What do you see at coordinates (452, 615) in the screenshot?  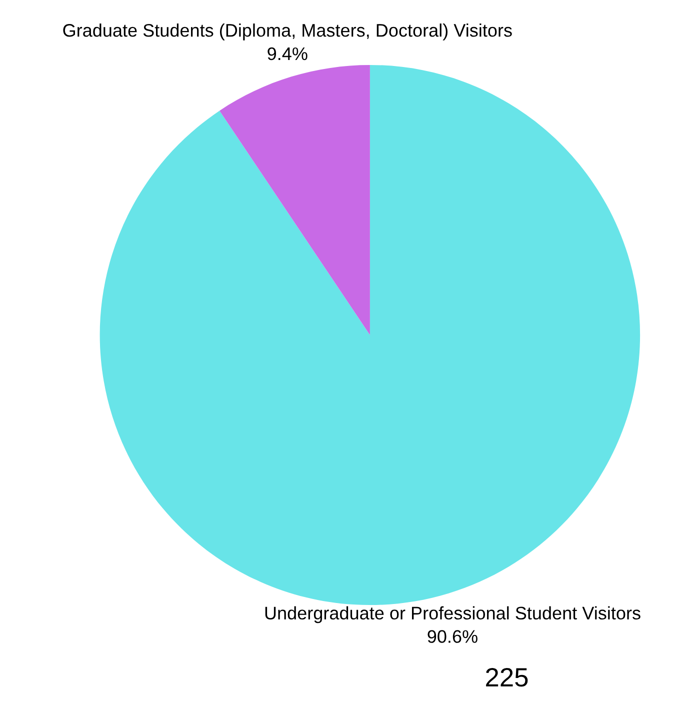 I see `slice-label: Undergraduate or Professional Student Visitors` at bounding box center [452, 615].